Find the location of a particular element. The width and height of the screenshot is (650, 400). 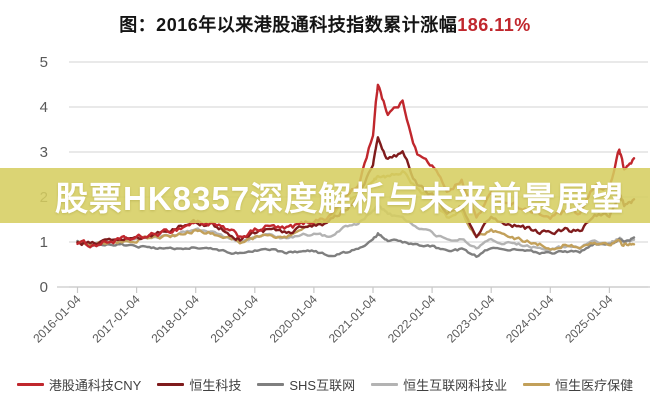

y-tick-label: 5 is located at coordinates (44, 62).